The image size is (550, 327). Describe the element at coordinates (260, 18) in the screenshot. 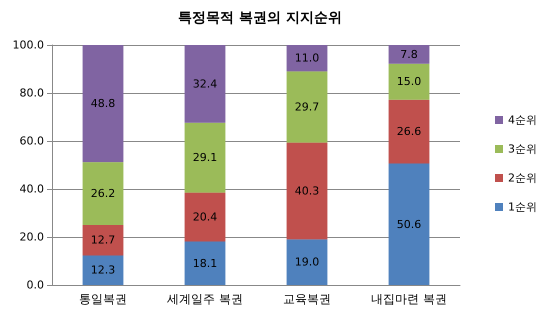

I see `chart-title: 특정목적 복권의 지지순위` at that location.